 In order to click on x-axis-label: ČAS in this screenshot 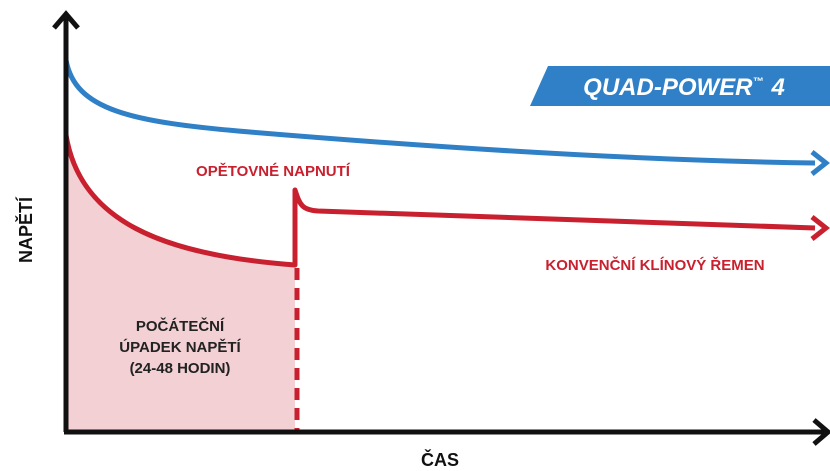, I will do `click(440, 459)`.